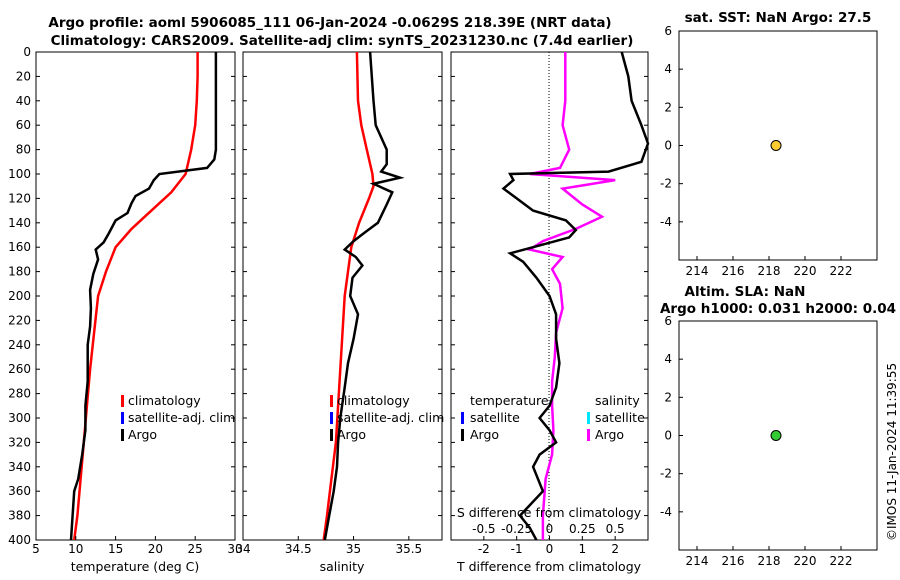 This screenshot has width=900, height=580. What do you see at coordinates (668, 107) in the screenshot?
I see `scatter-y-tick-label: 2` at bounding box center [668, 107].